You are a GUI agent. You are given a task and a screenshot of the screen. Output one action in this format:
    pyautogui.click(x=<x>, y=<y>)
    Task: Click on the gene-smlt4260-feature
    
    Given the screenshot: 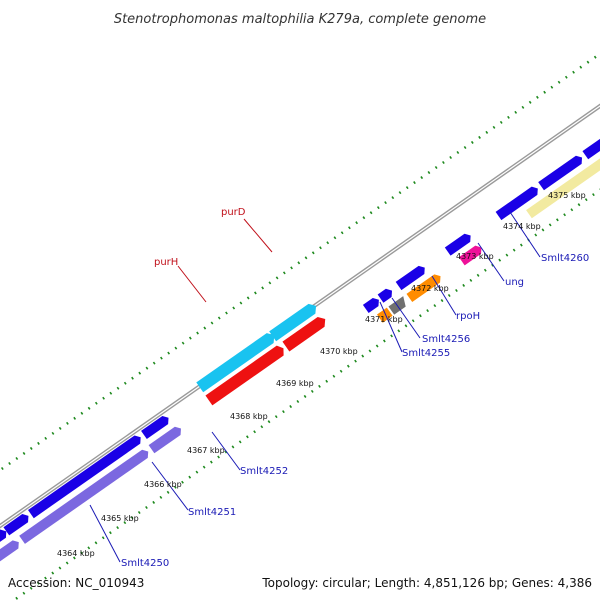 What is the action you would take?
    pyautogui.click(x=561, y=172)
    